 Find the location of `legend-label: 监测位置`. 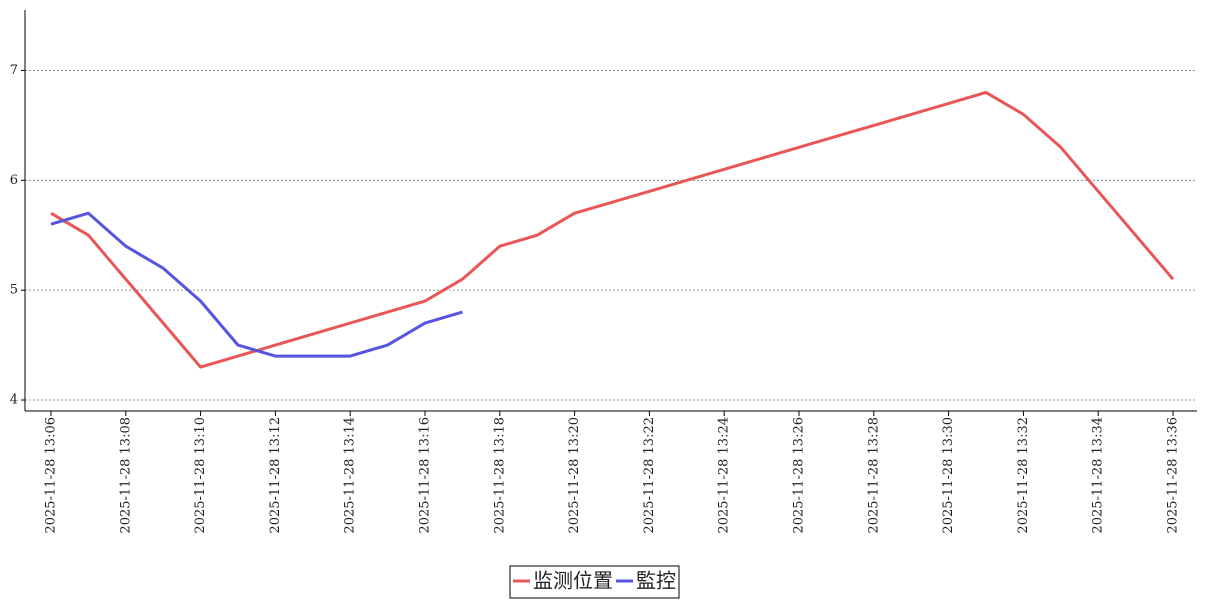

legend-label: 监测位置 is located at coordinates (573, 581).